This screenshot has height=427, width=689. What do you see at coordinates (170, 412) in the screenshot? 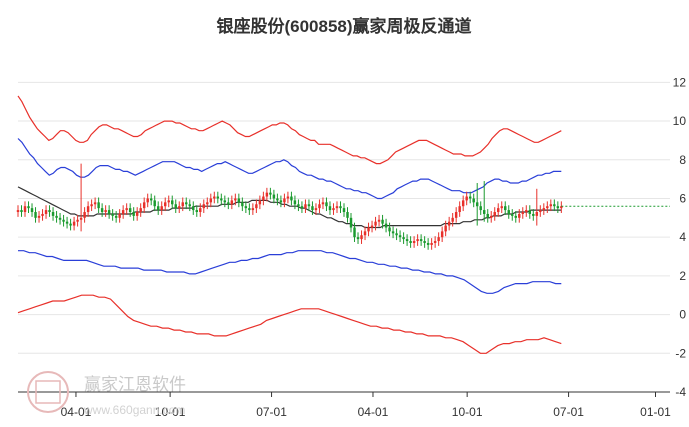
I see `x-tick-label: 10-01` at bounding box center [170, 412].